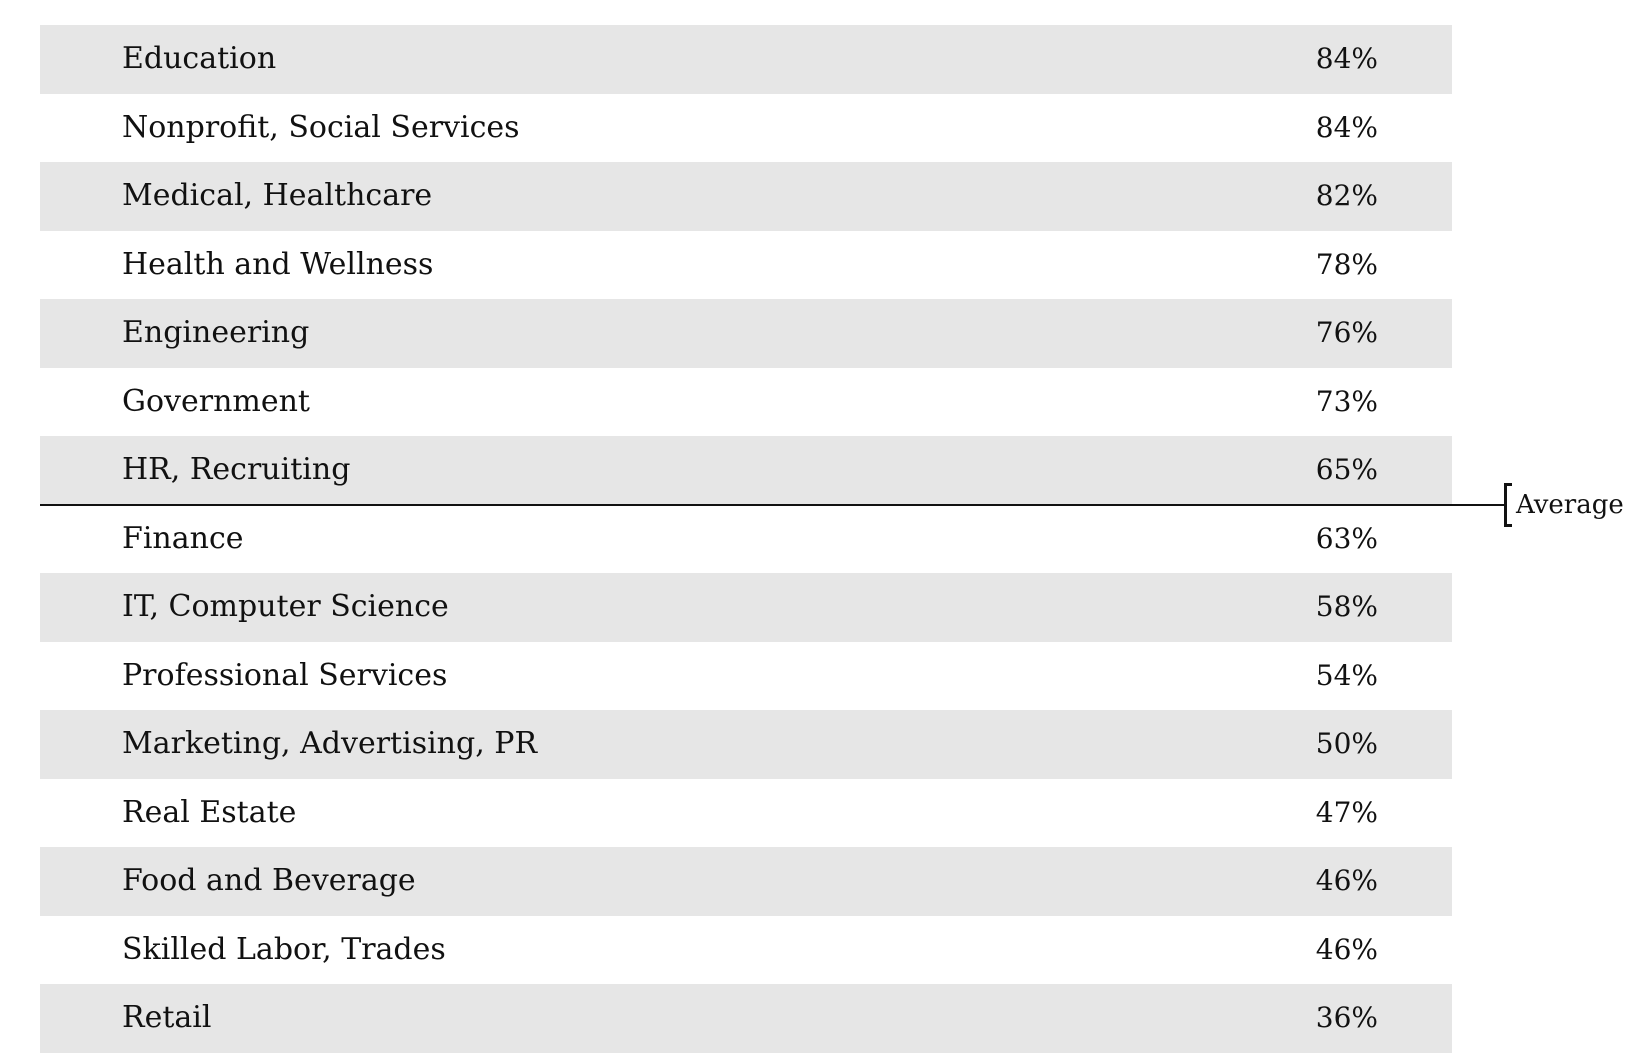 Image resolution: width=1635 pixels, height=1062 pixels. What do you see at coordinates (1346, 1017) in the screenshot?
I see `value-label: 36%` at bounding box center [1346, 1017].